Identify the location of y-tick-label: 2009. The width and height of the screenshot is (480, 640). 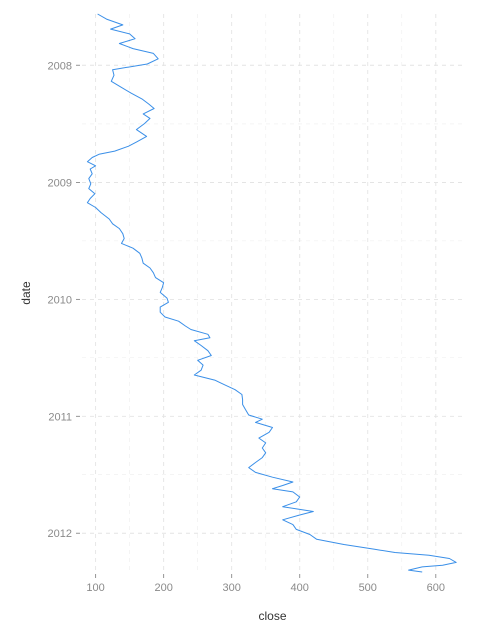
(60, 183).